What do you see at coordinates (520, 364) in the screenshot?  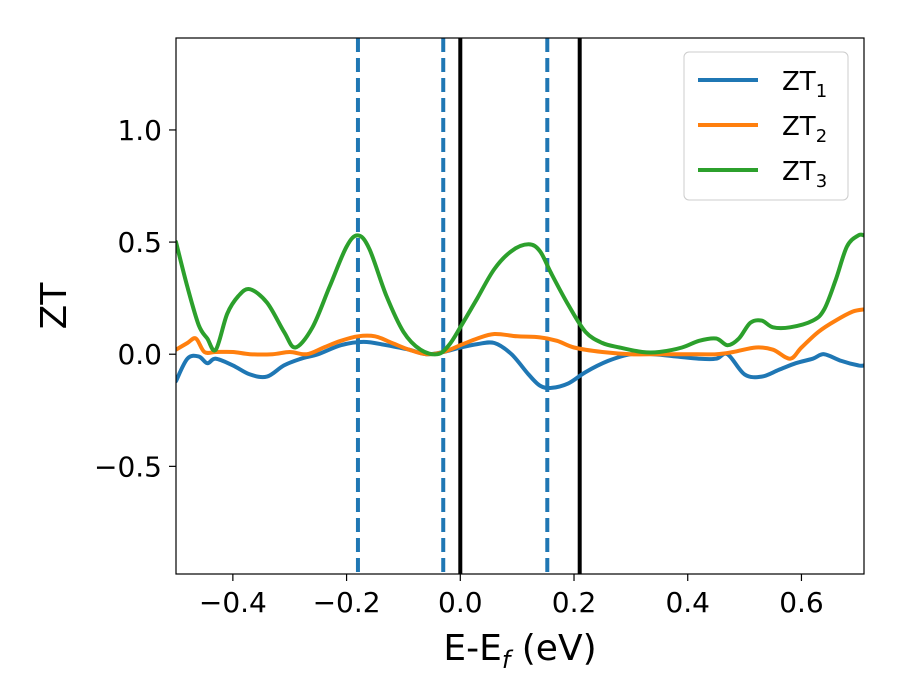 I see `series-line-zt1` at bounding box center [520, 364].